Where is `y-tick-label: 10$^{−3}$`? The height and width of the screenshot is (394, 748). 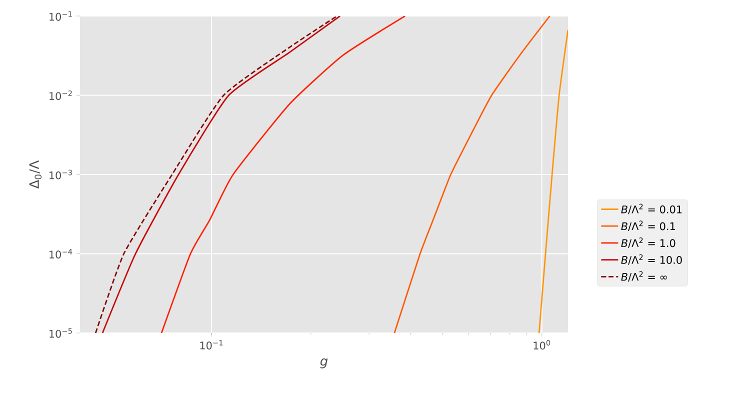
y-tick-label: 10$^{−3}$ is located at coordinates (61, 175).